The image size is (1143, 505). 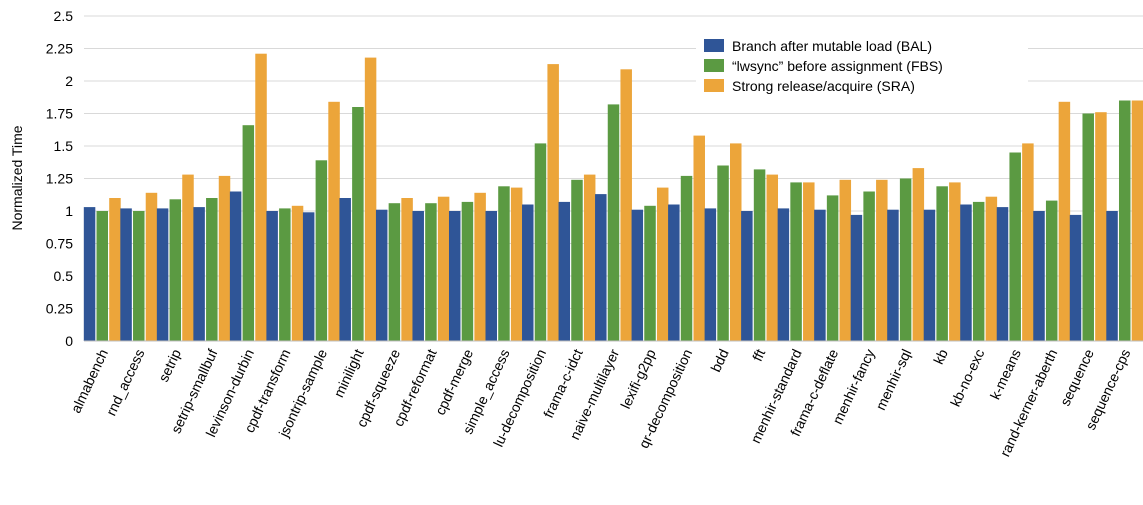 What do you see at coordinates (69, 81) in the screenshot?
I see `y-tick-label: 2` at bounding box center [69, 81].